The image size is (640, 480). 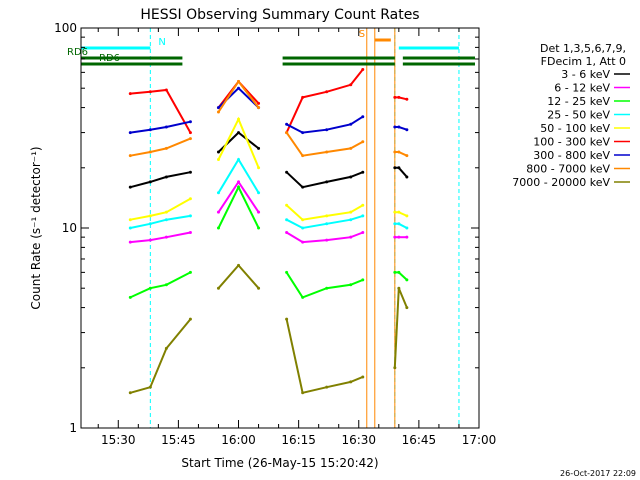 I want to click on legend-entry-label: 25 - 50 keV, so click(x=578, y=115).